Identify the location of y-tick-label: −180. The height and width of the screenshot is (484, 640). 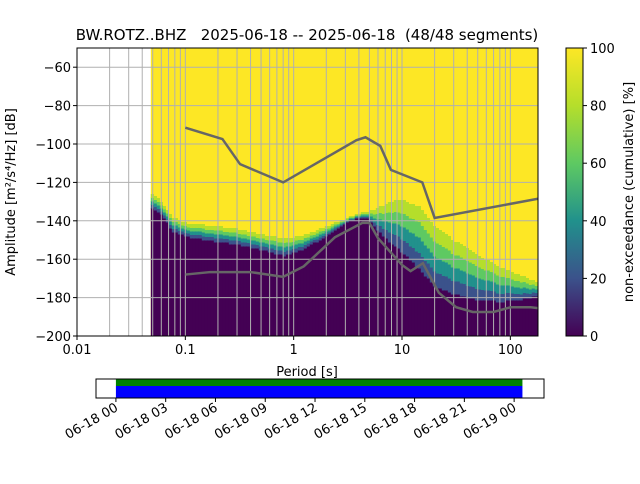
(53, 299).